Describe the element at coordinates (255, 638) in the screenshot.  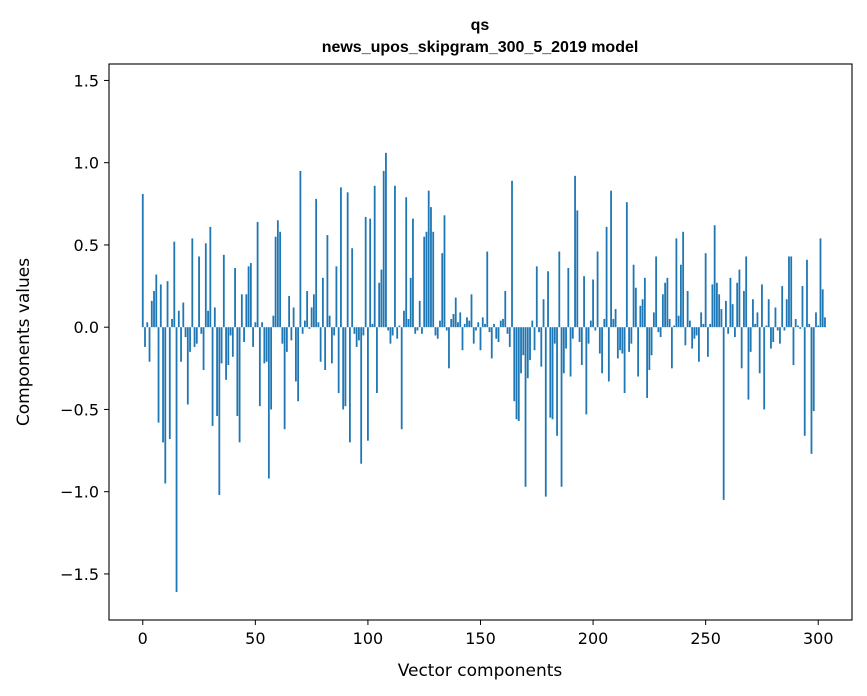
I see `x-tick-label: 50` at that location.